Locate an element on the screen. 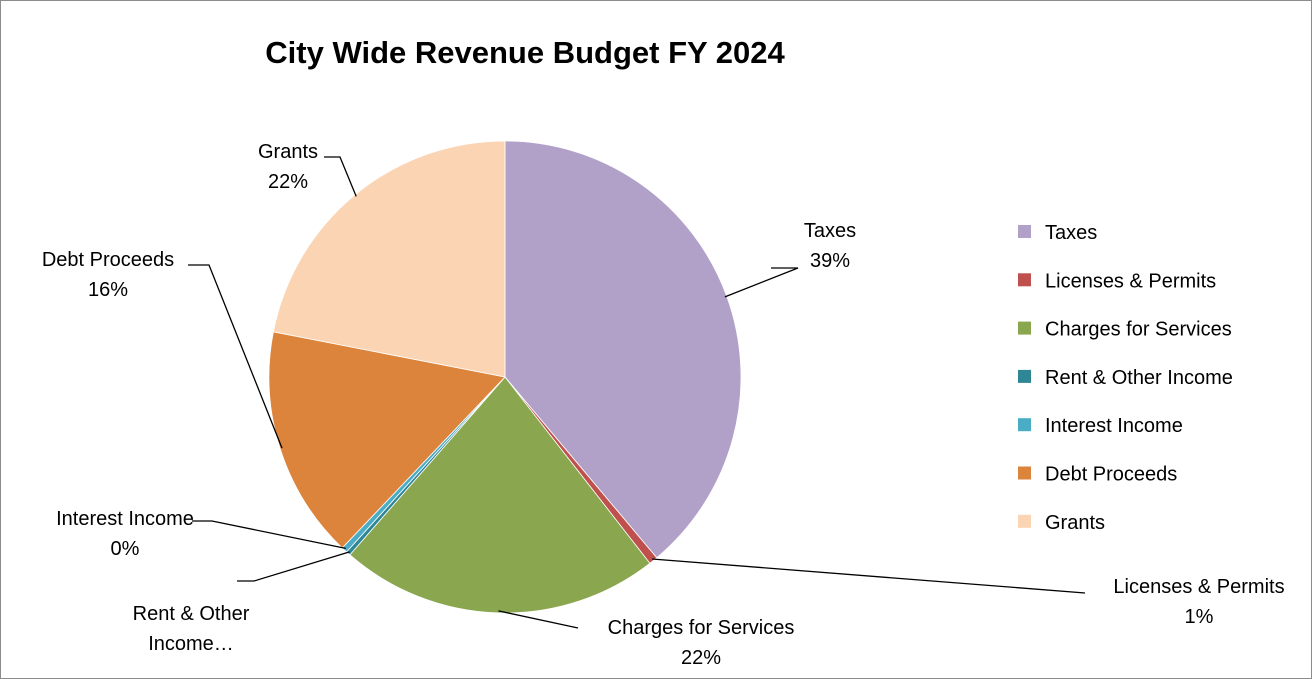  leader-line-charges-for-services is located at coordinates (538, 619).